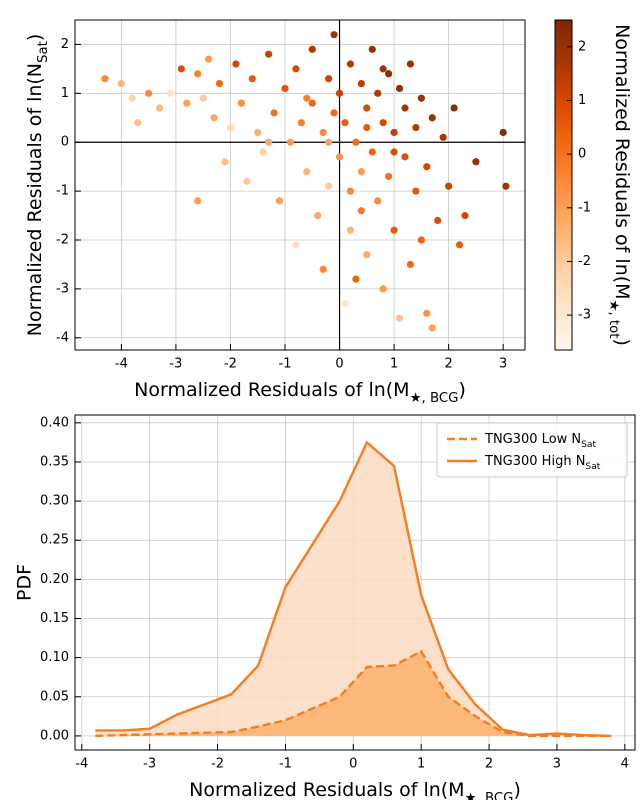  What do you see at coordinates (271, 390) in the screenshot?
I see `x-axis-label-part: Normalized Residuals of ln(M` at bounding box center [271, 390].